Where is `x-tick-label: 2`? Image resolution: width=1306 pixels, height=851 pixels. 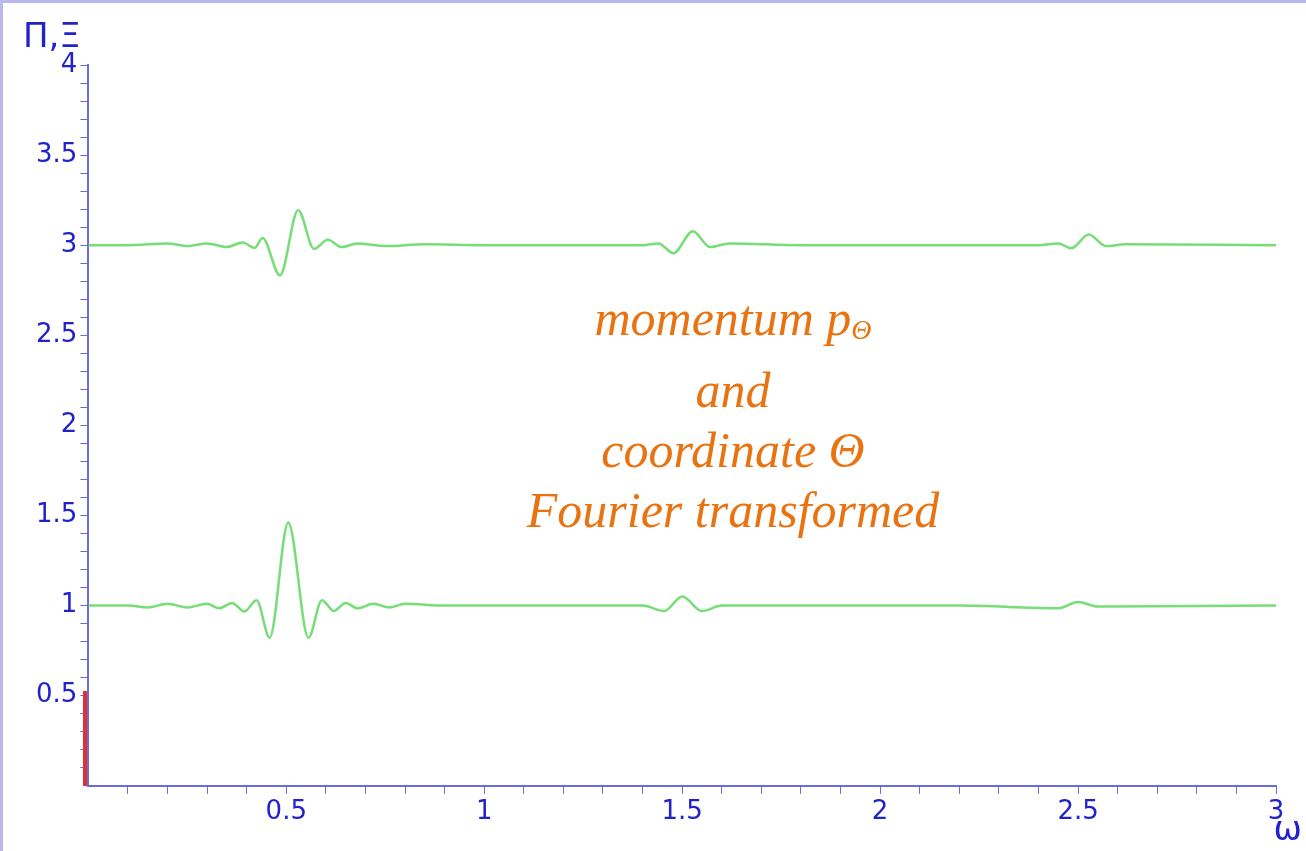 x-tick-label: 2 is located at coordinates (880, 810).